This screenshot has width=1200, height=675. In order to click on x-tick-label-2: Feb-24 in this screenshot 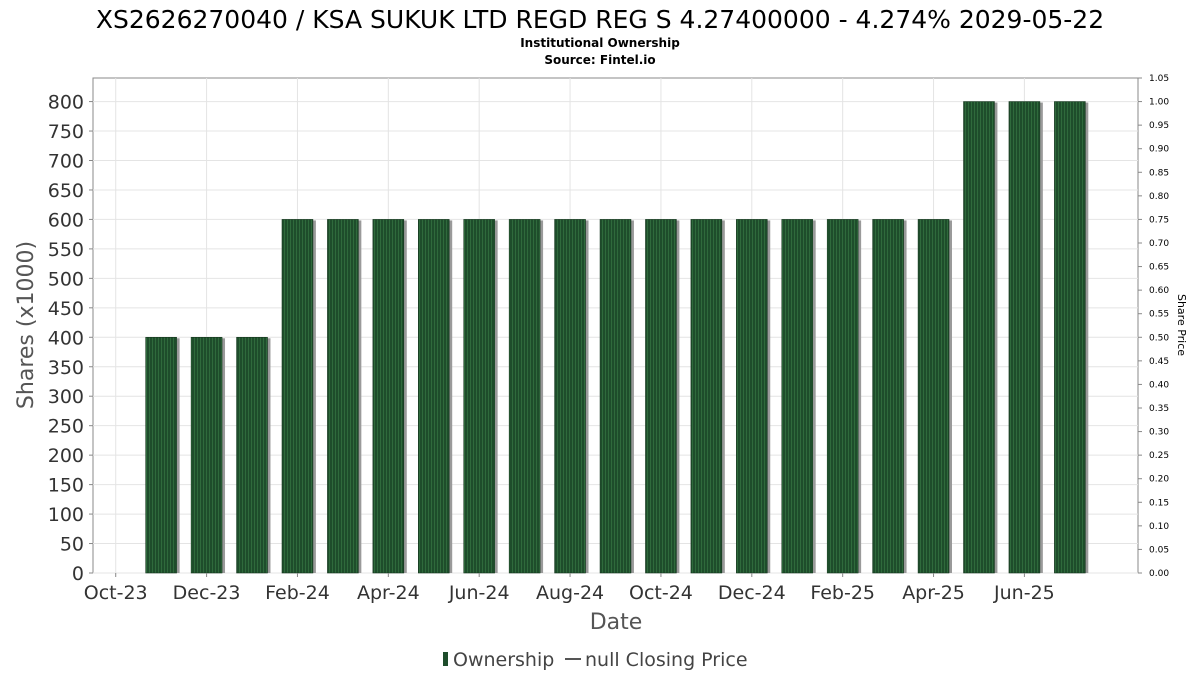, I will do `click(297, 593)`.